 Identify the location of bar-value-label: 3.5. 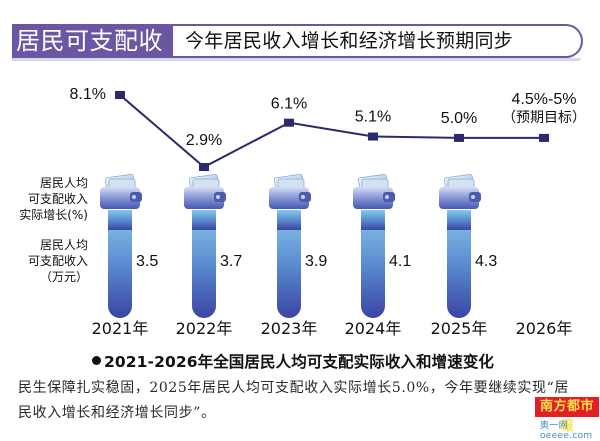
(147, 261).